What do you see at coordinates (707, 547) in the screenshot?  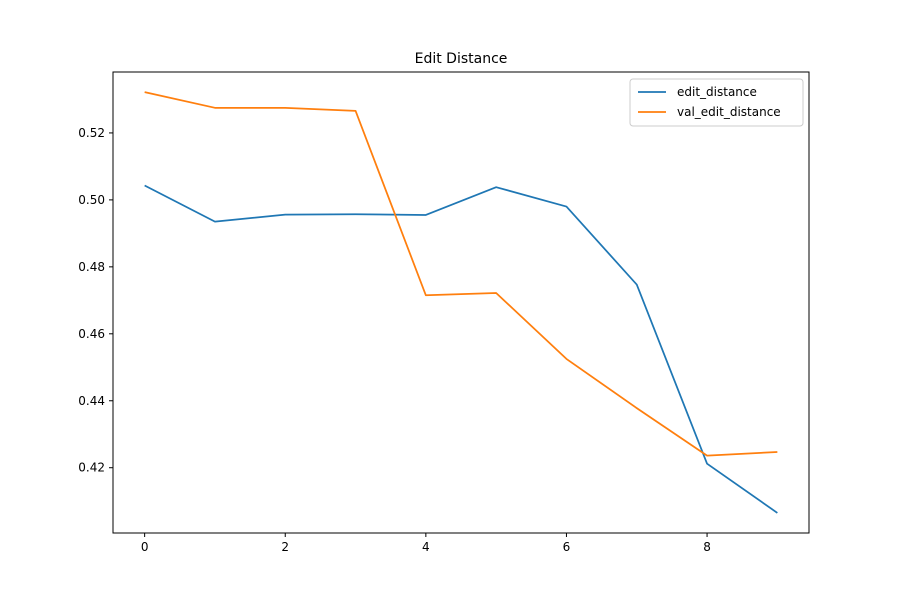 I see `x-tick-label: 8` at bounding box center [707, 547].